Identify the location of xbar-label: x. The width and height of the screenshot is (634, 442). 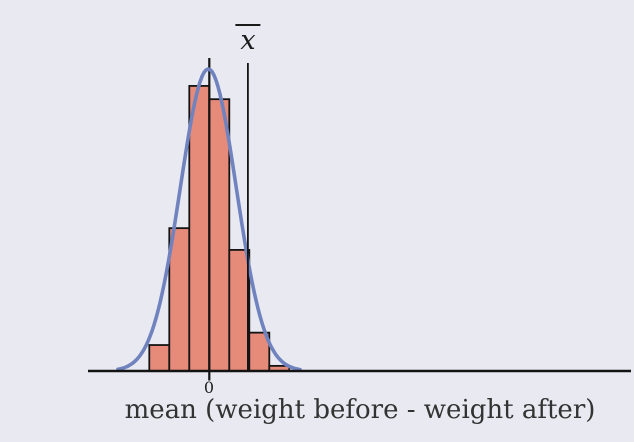
(248, 39).